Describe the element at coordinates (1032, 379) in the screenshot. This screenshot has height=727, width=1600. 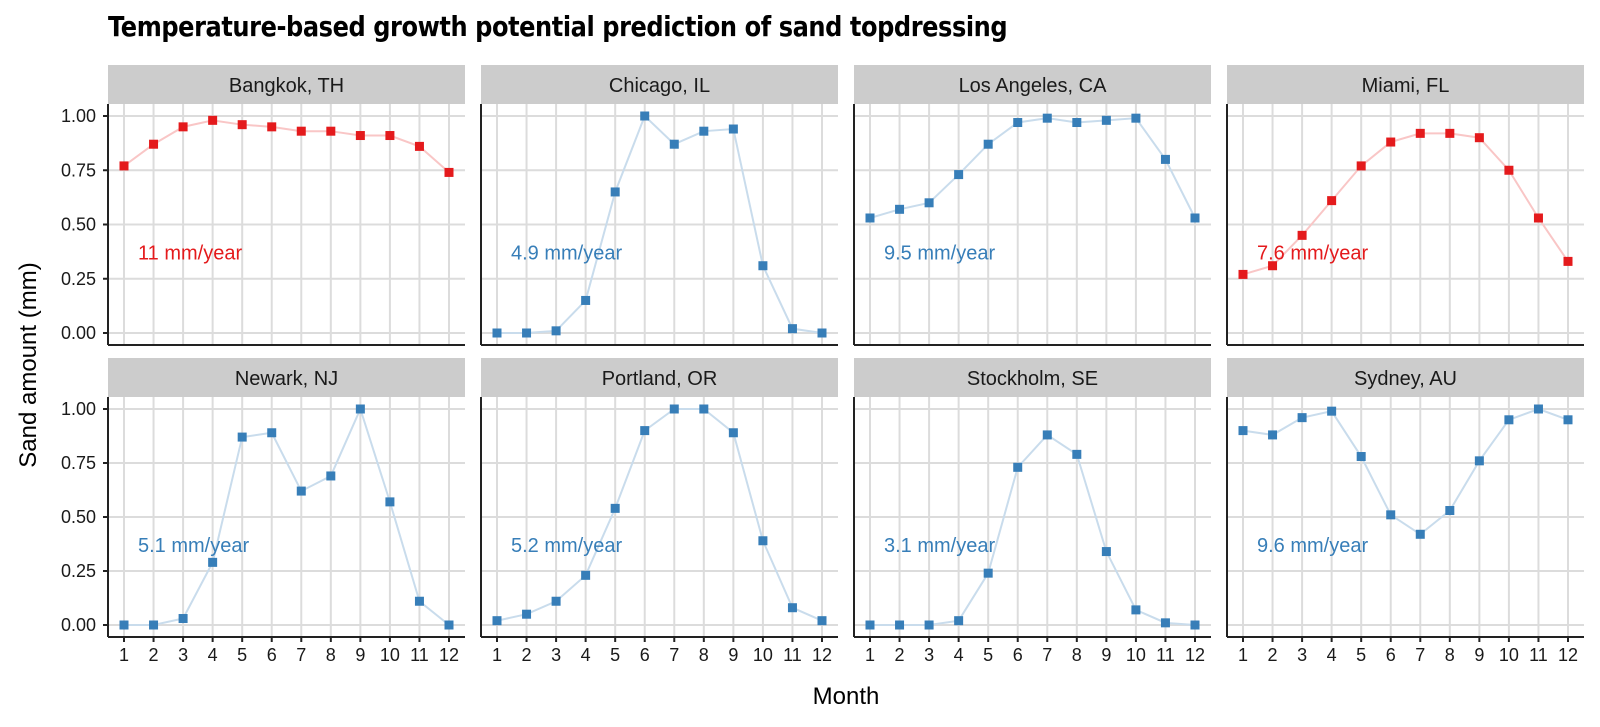
I see `facet-strip-label: Stockholm, SE` at that location.